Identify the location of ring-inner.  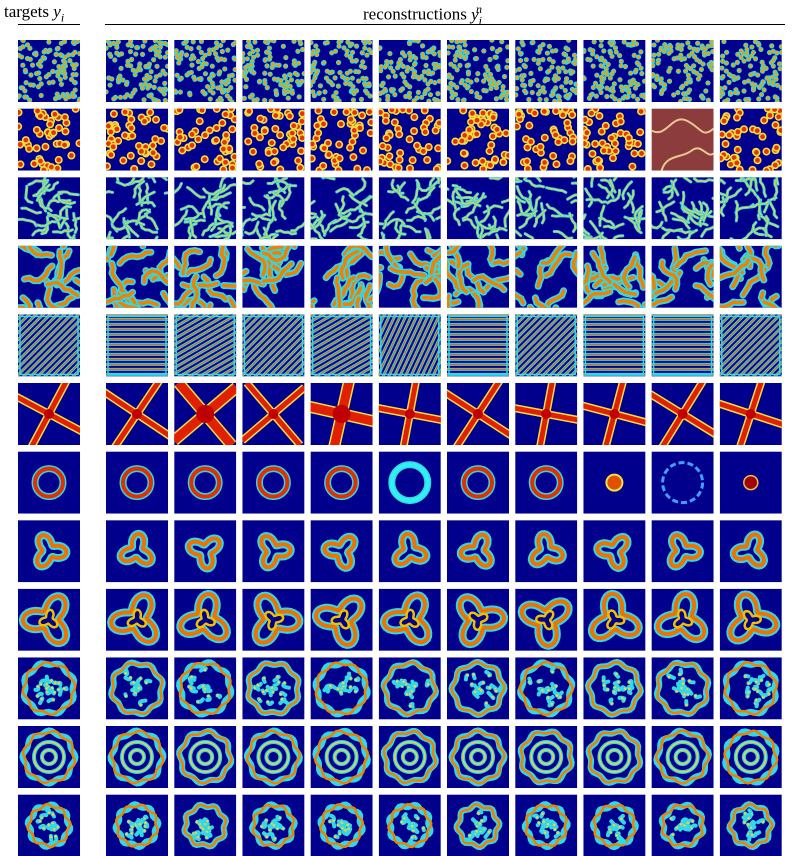
(49, 757).